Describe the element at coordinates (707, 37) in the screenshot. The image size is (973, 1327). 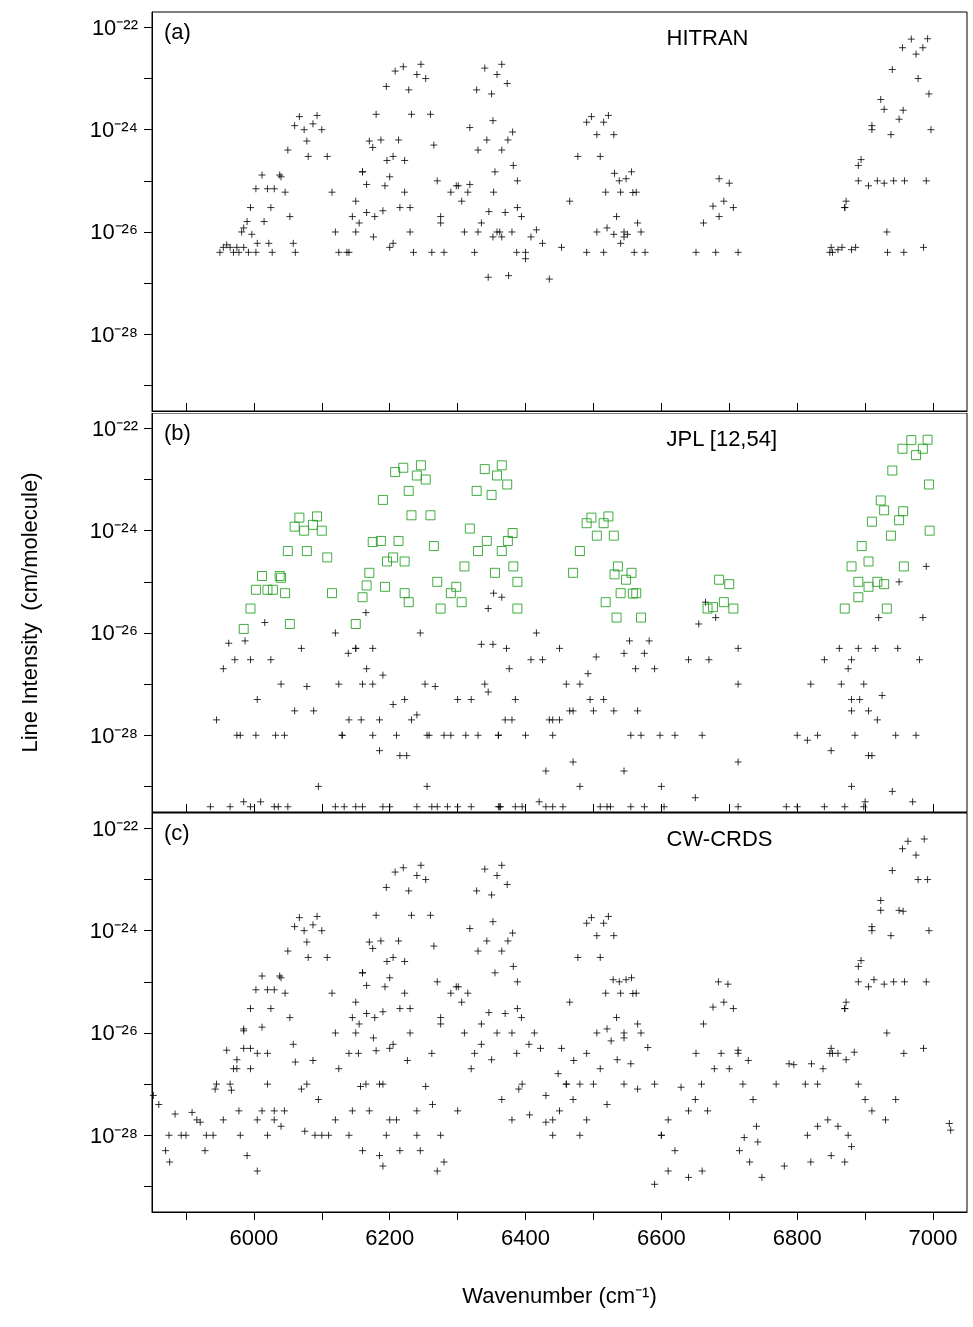
I see `annotation: HITRAN` at that location.